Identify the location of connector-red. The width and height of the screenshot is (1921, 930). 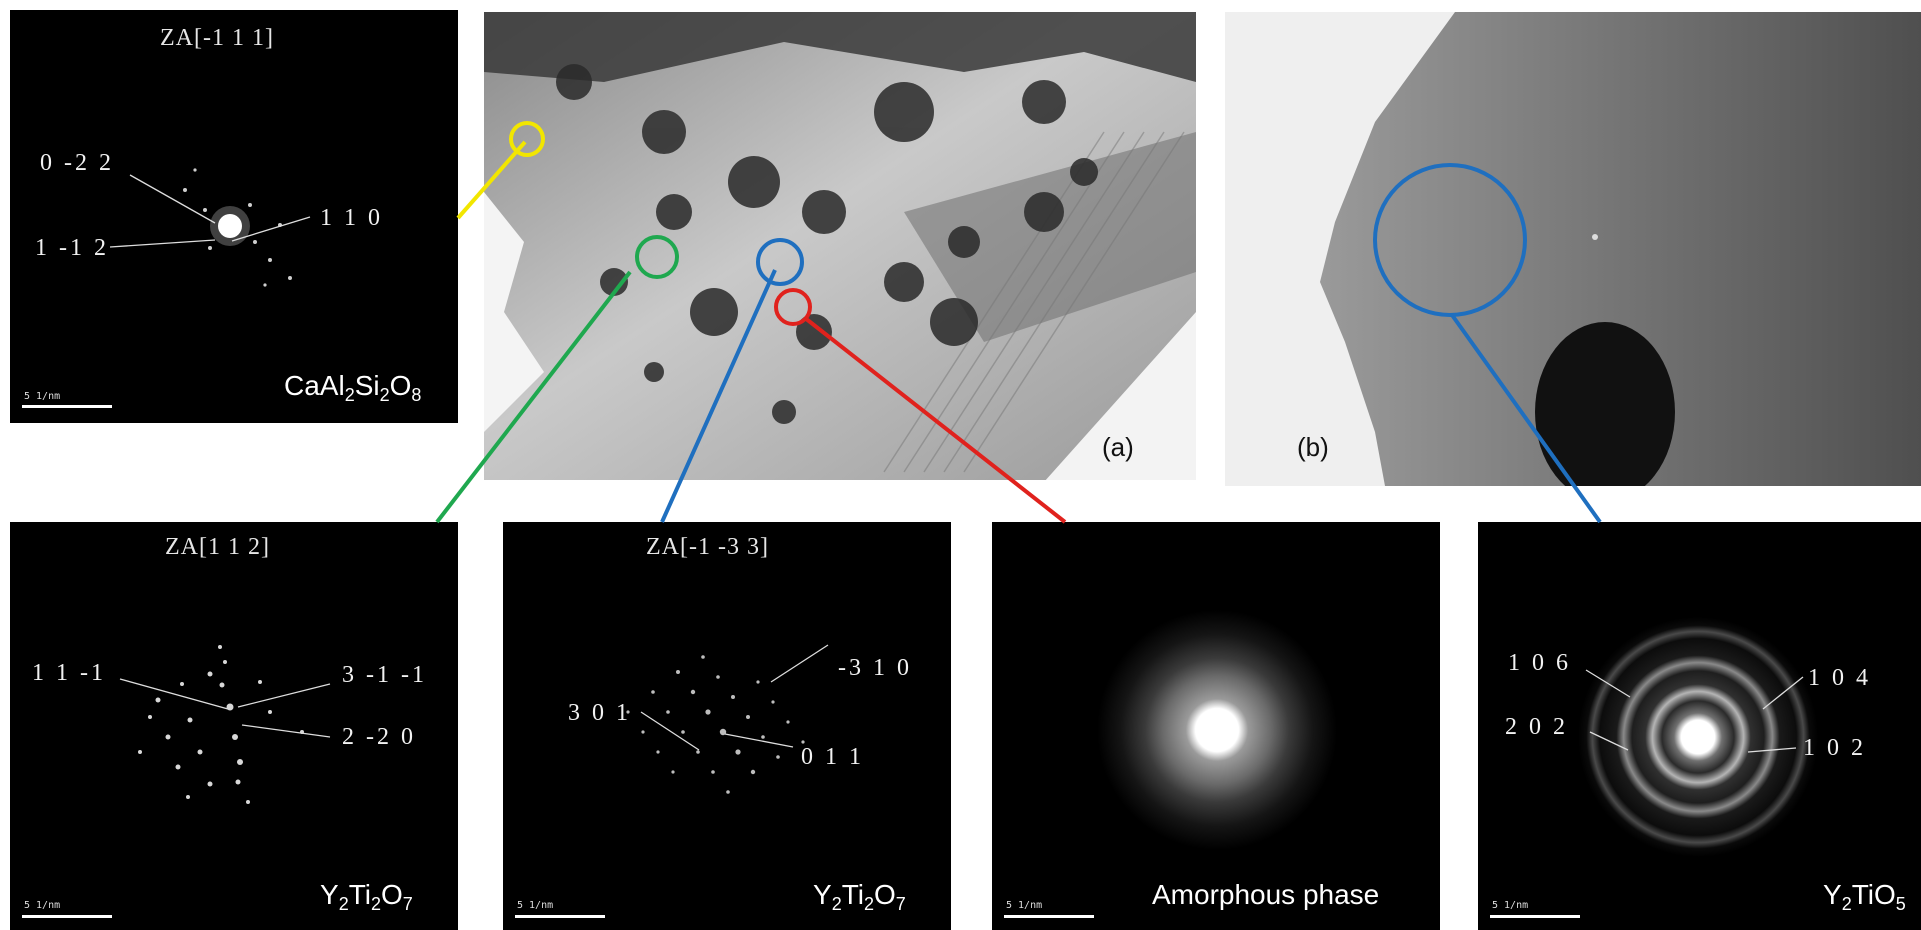
(935, 420).